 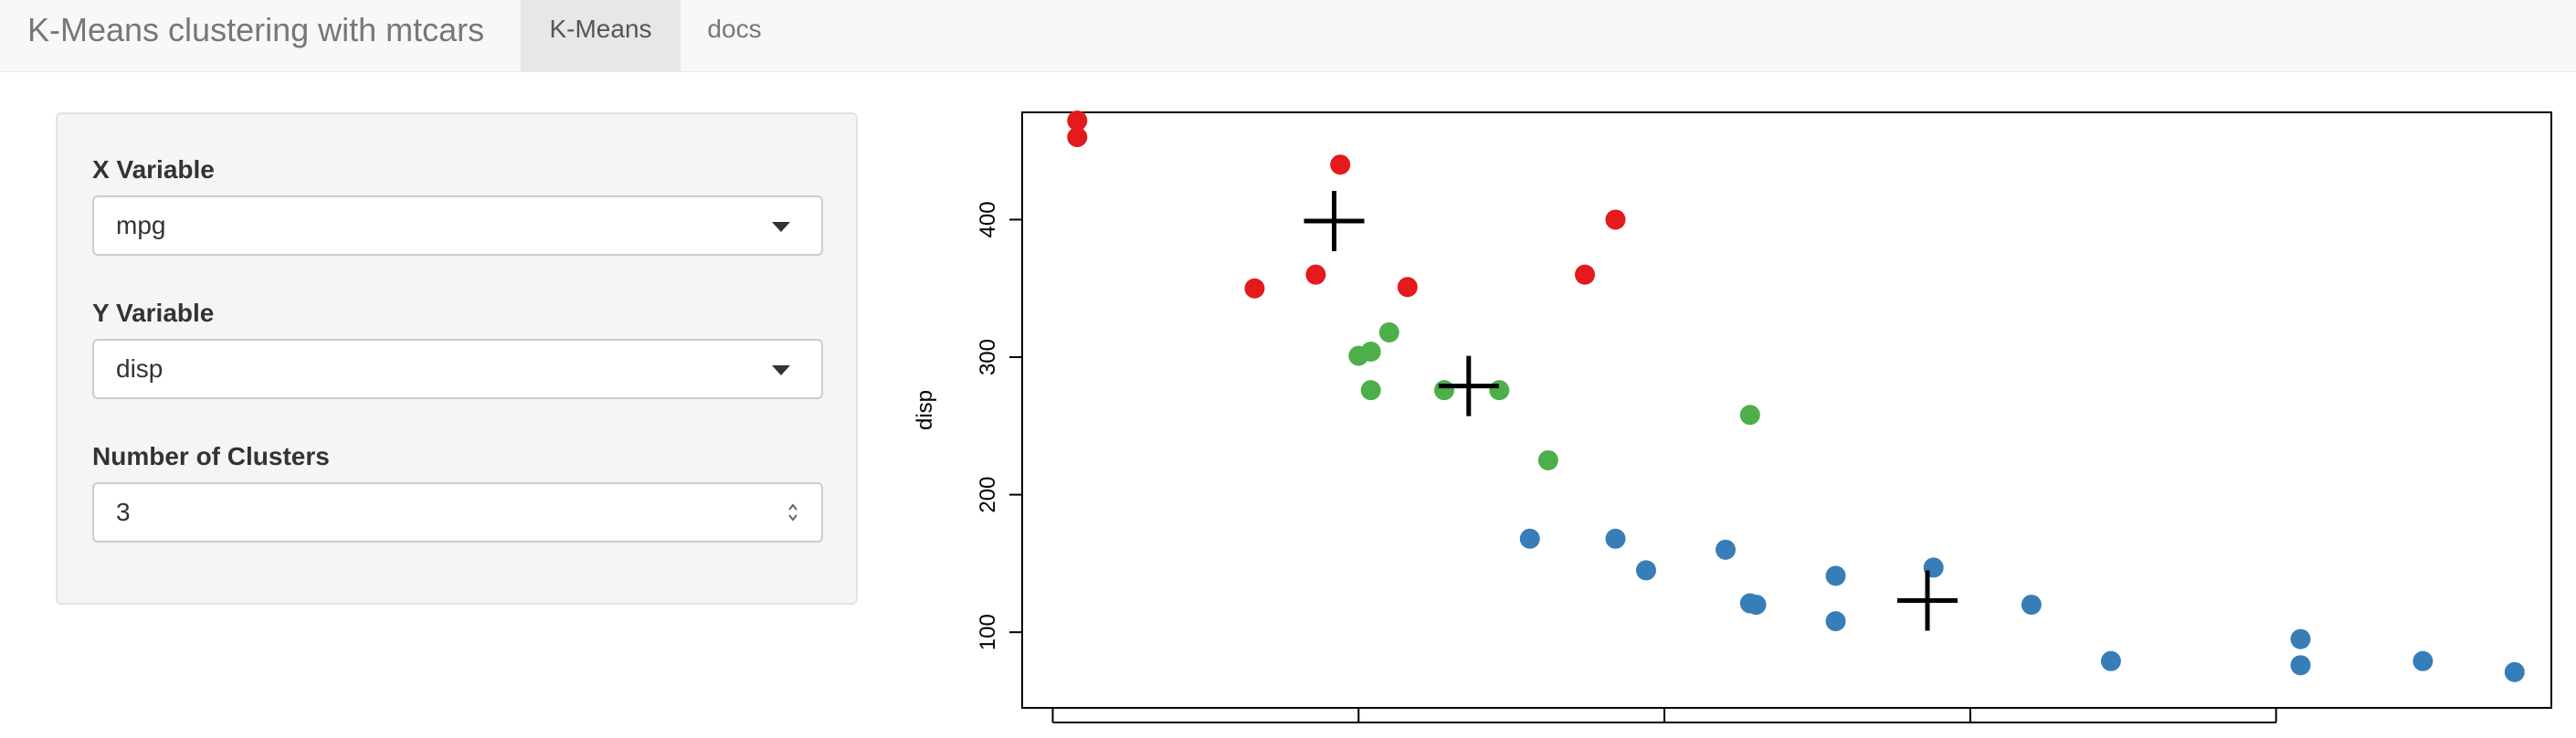 I want to click on app-title: K-Means clustering with mtcars, so click(x=256, y=29).